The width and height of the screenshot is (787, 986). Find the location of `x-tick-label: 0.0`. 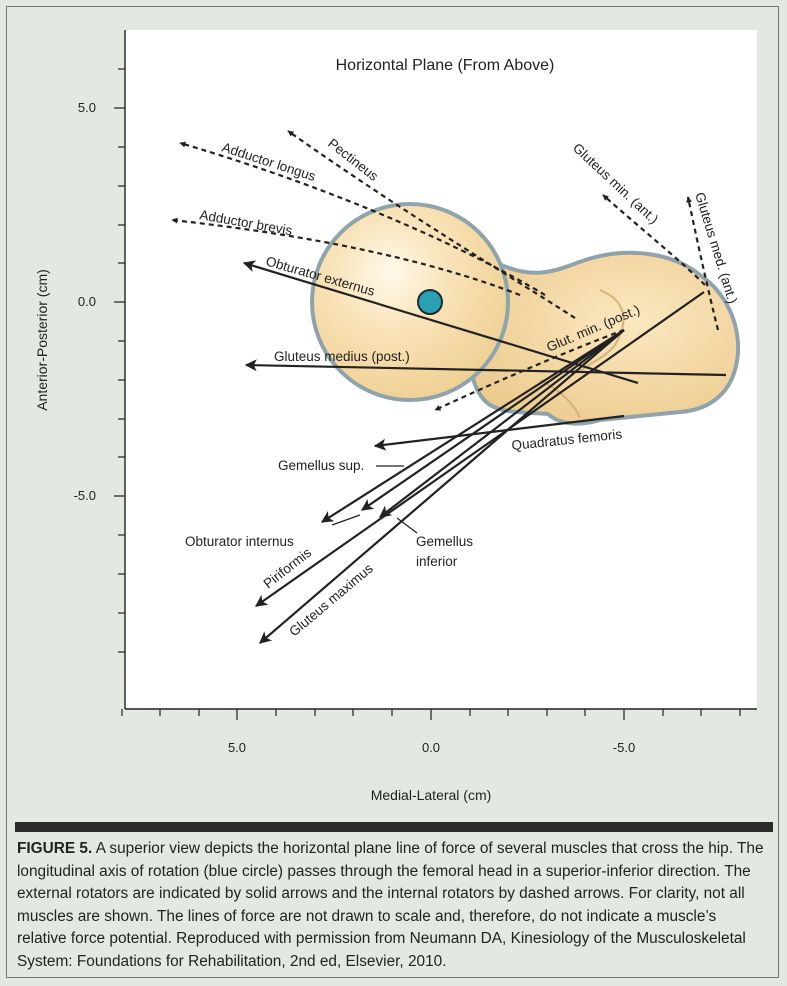

x-tick-label: 0.0 is located at coordinates (431, 747).